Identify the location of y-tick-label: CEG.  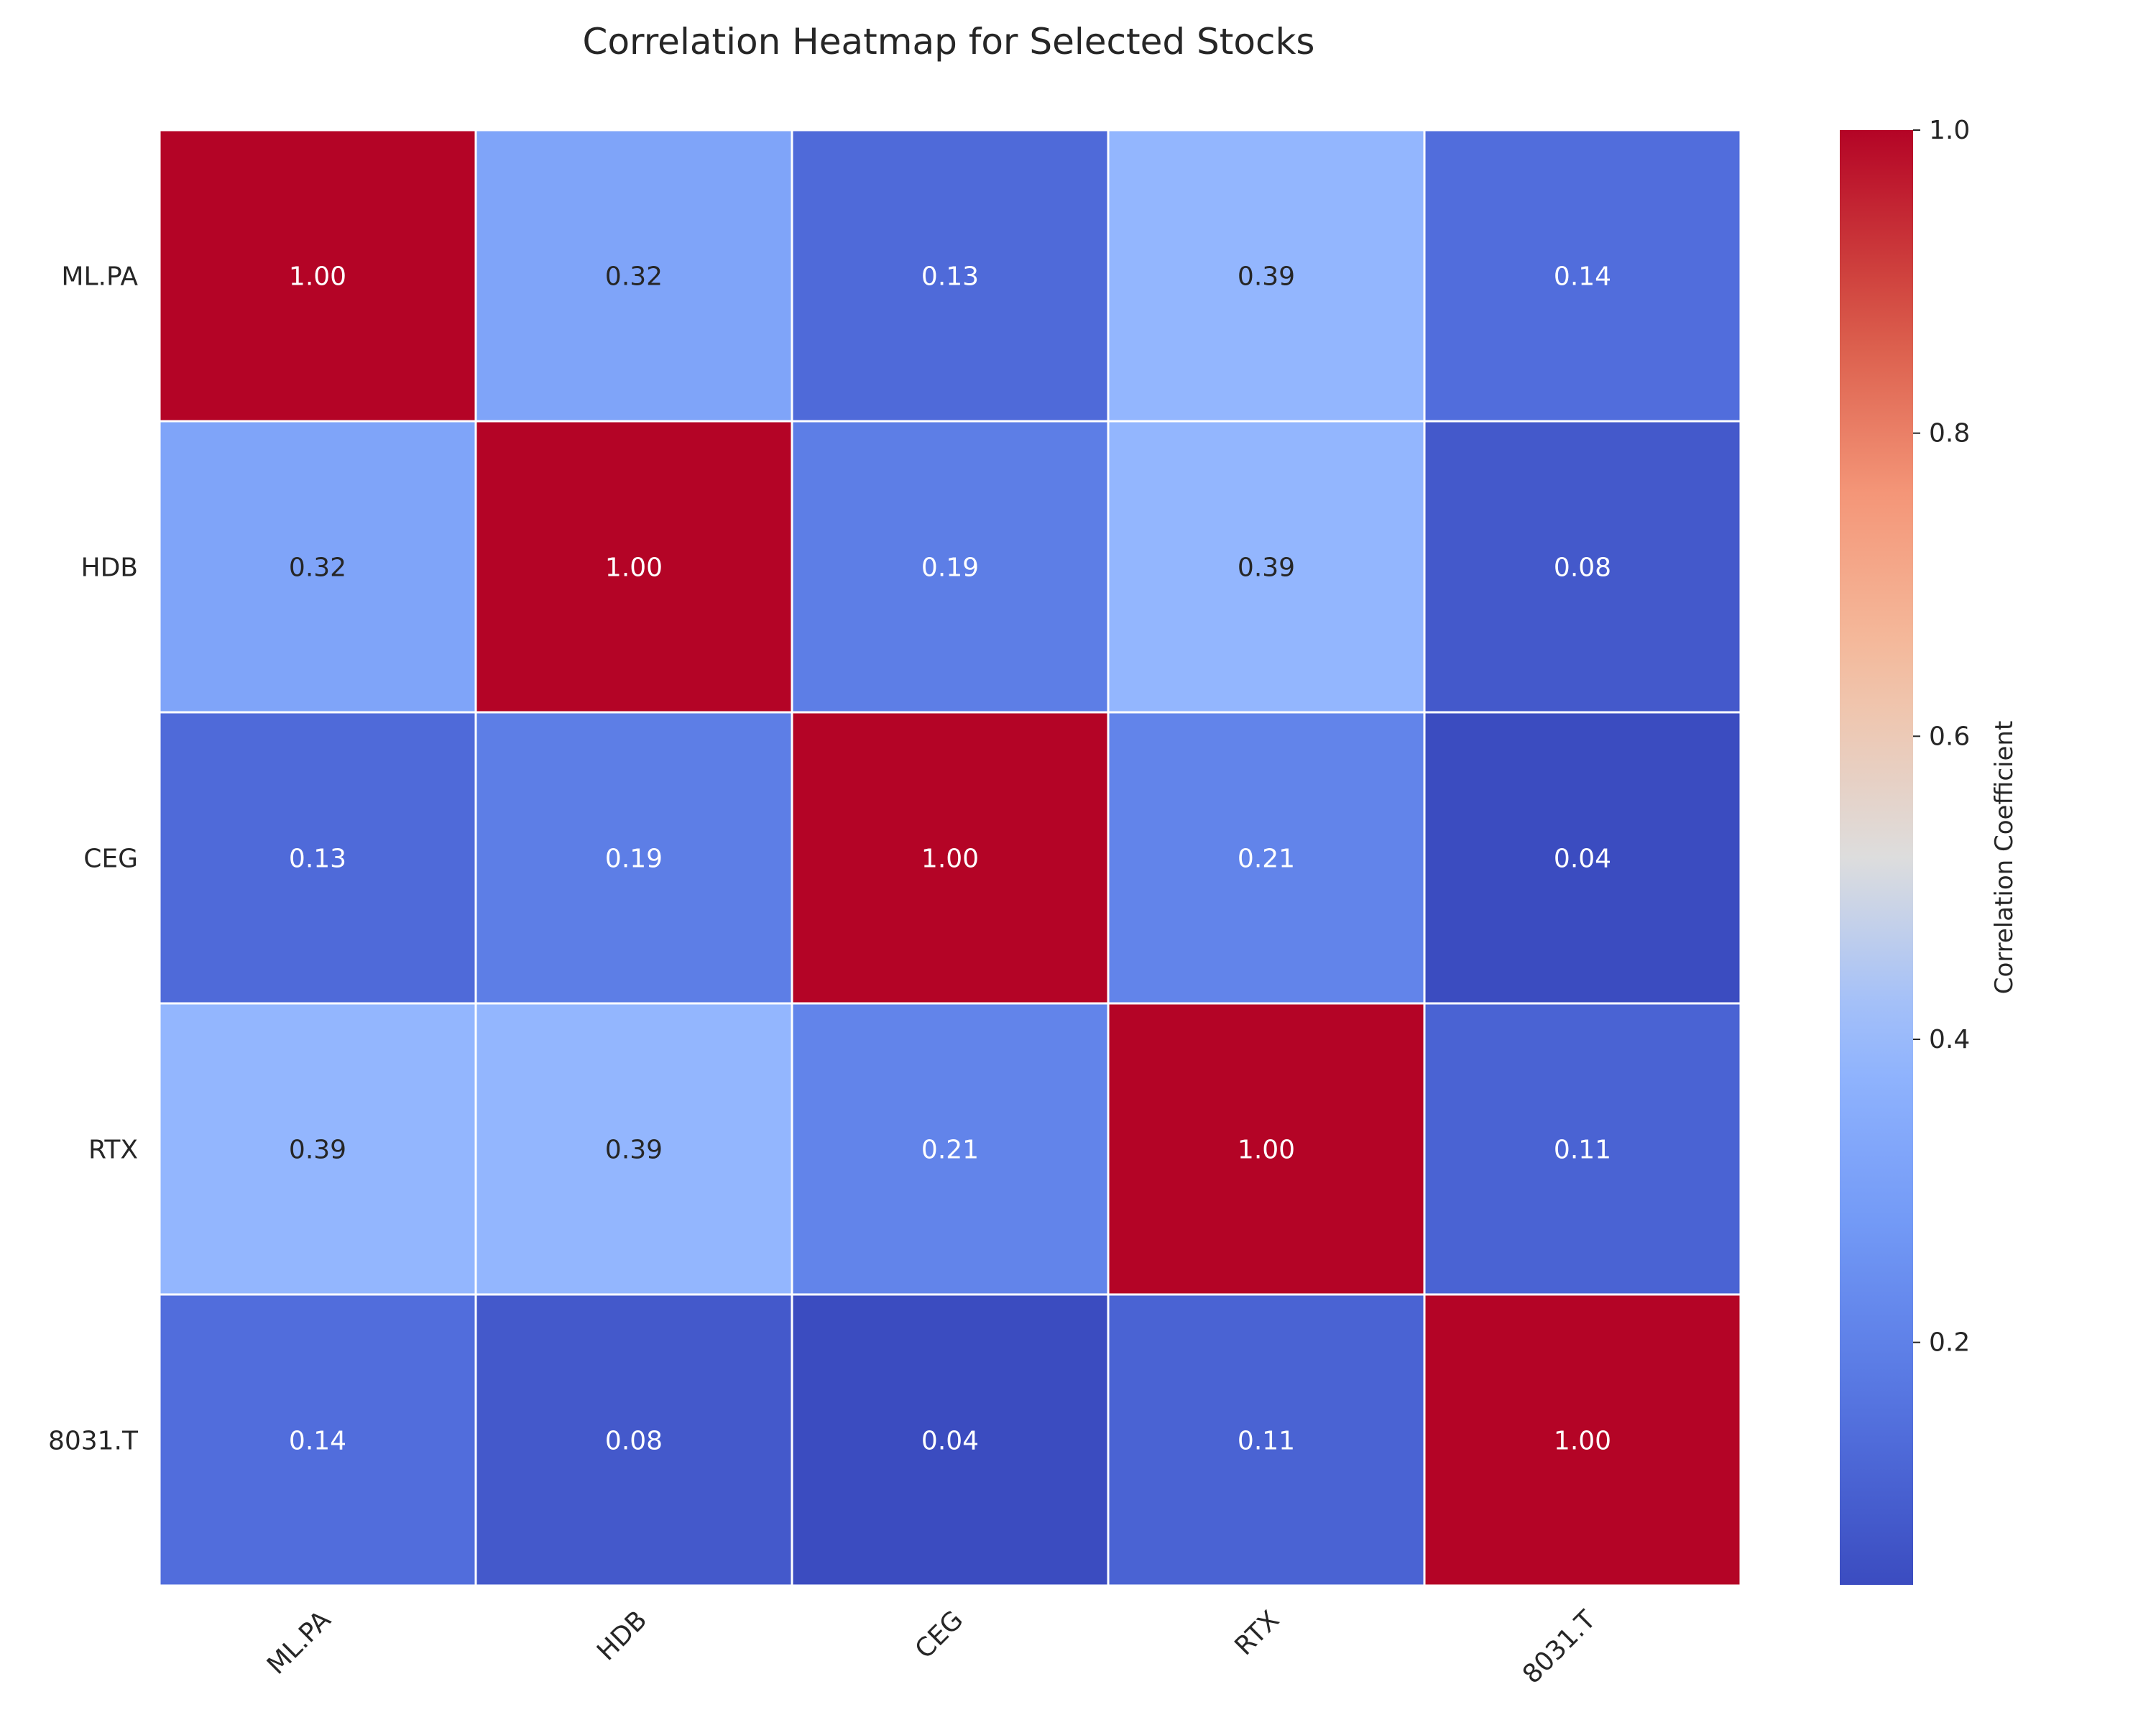
(111, 859).